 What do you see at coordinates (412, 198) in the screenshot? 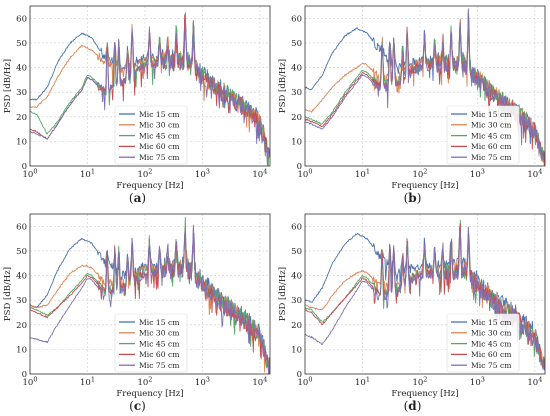
I see `panel-label-b: (b)` at bounding box center [412, 198].